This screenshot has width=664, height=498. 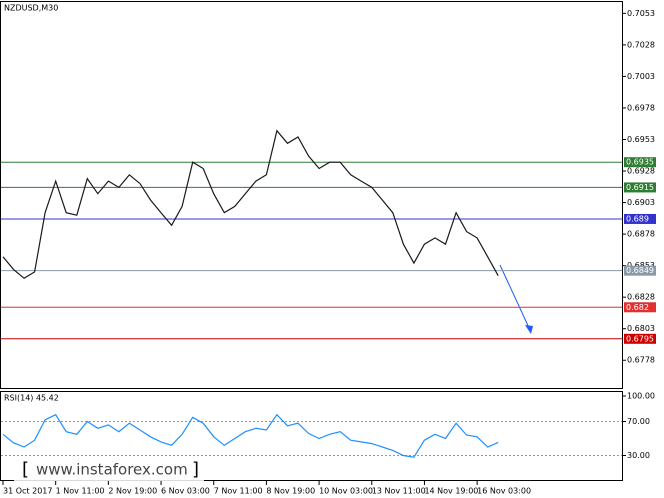 I want to click on x-tick-label: 13 Nov 11:00, so click(x=399, y=491).